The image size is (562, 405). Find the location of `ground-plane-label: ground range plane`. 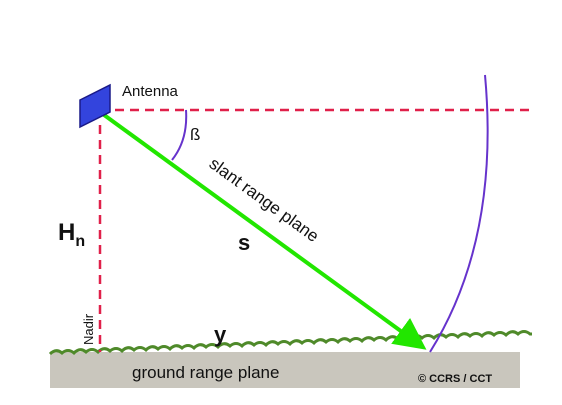

ground-plane-label: ground range plane is located at coordinates (205, 372).